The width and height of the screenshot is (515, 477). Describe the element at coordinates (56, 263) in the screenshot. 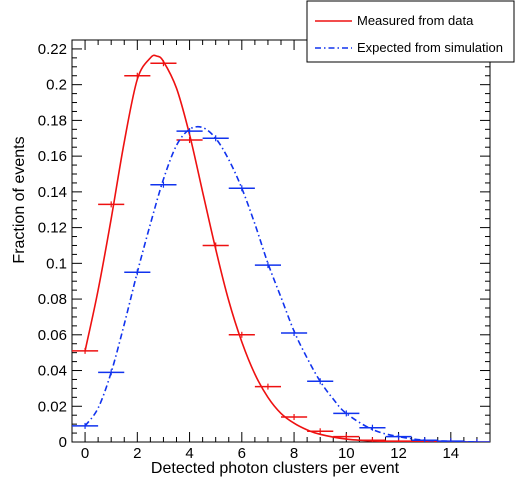

I see `y-tick-label: 0.1` at that location.